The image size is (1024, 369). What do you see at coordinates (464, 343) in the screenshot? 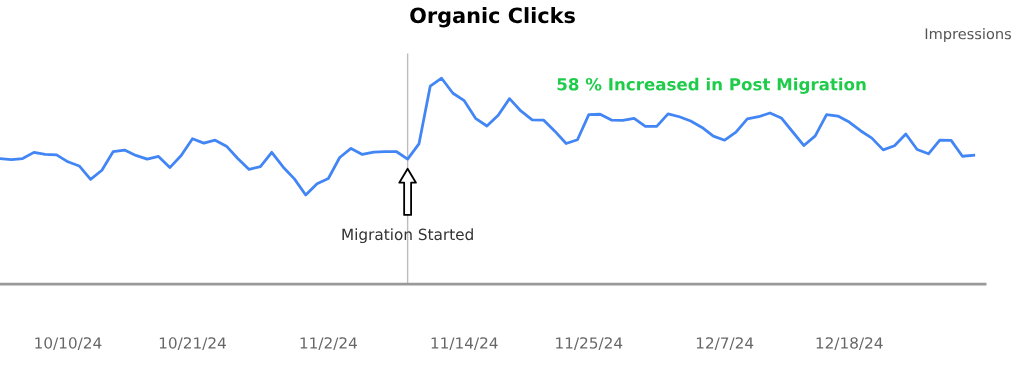
I see `x-tick-label: 11/14/24` at bounding box center [464, 343].